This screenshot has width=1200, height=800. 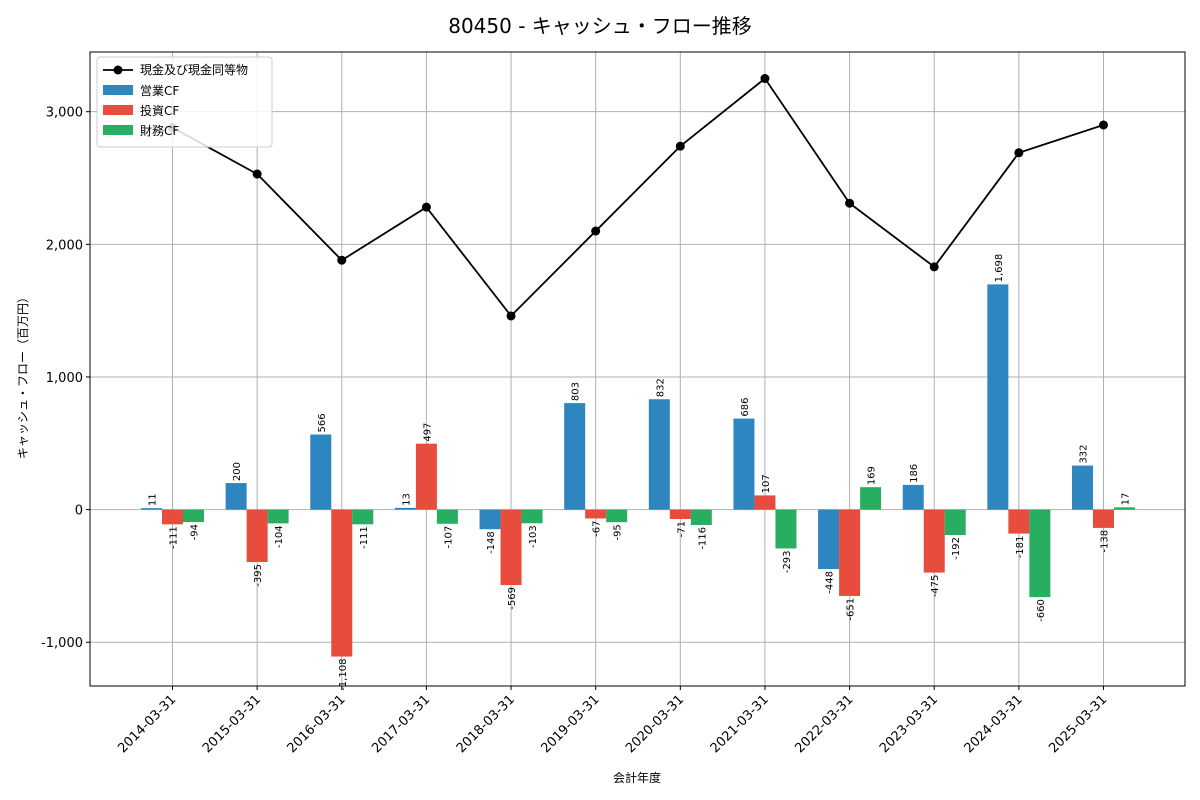 What do you see at coordinates (660, 387) in the screenshot?
I see `bar-value-label: 832` at bounding box center [660, 387].